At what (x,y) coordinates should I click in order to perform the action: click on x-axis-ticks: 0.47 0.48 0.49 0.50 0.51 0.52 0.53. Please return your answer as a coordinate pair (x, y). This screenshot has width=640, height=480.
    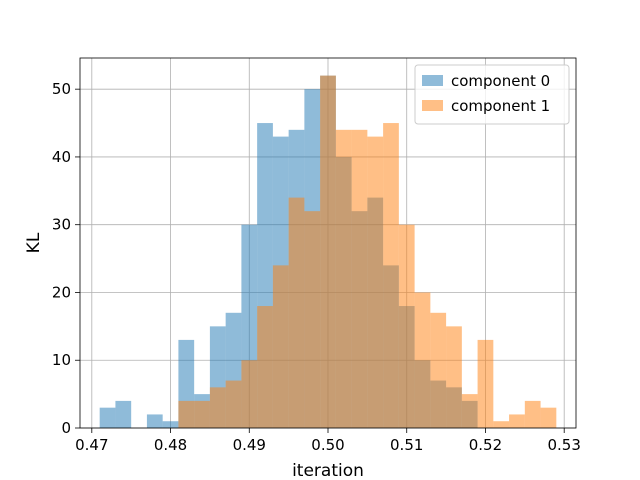
    Looking at the image, I should click on (328, 441).